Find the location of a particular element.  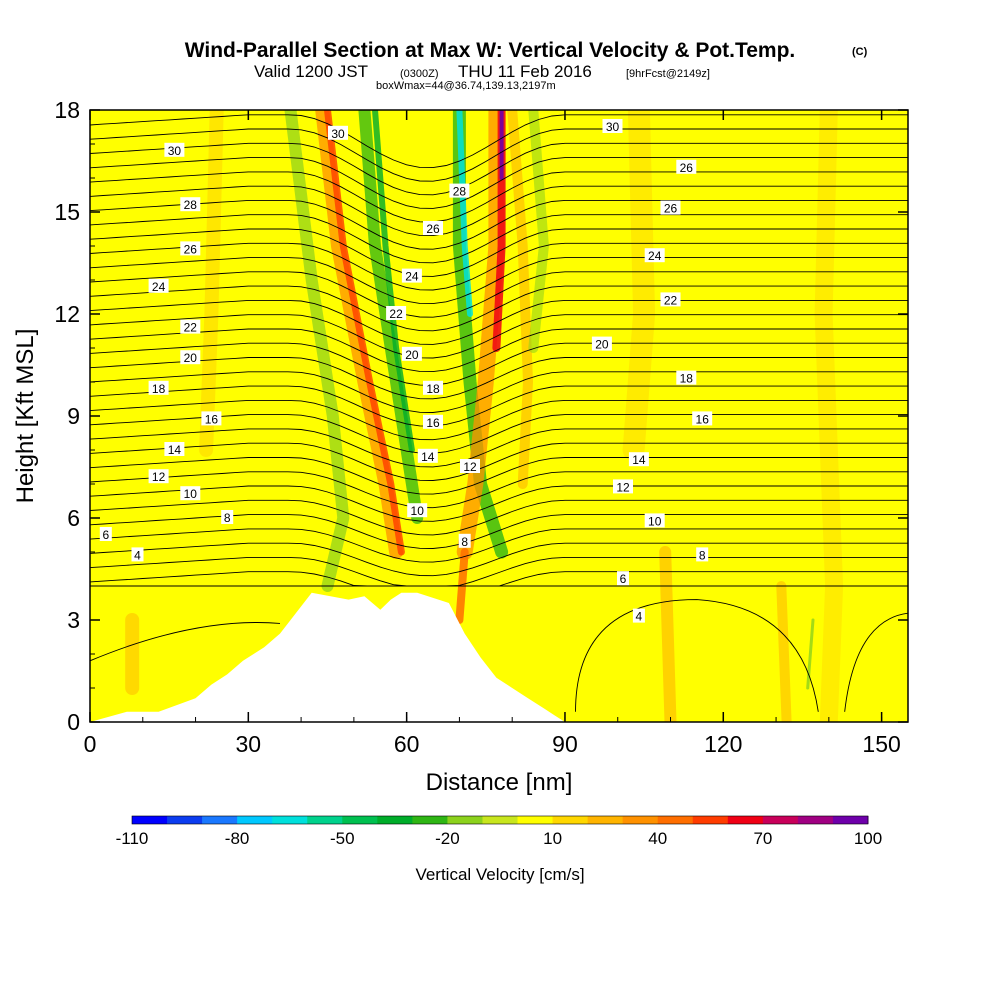

contour-label: 4 is located at coordinates (638, 616).